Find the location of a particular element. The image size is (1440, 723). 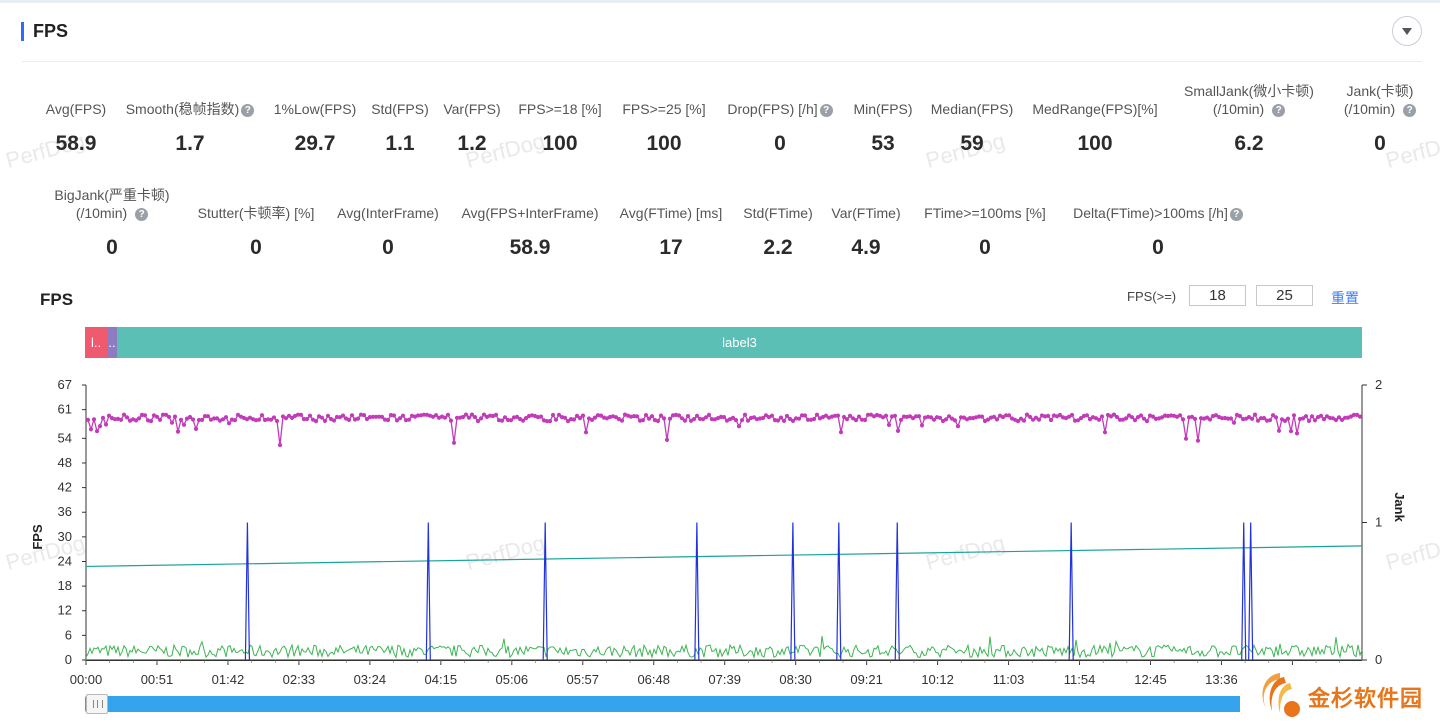

brand-swirl-icon is located at coordinates (1281, 695).